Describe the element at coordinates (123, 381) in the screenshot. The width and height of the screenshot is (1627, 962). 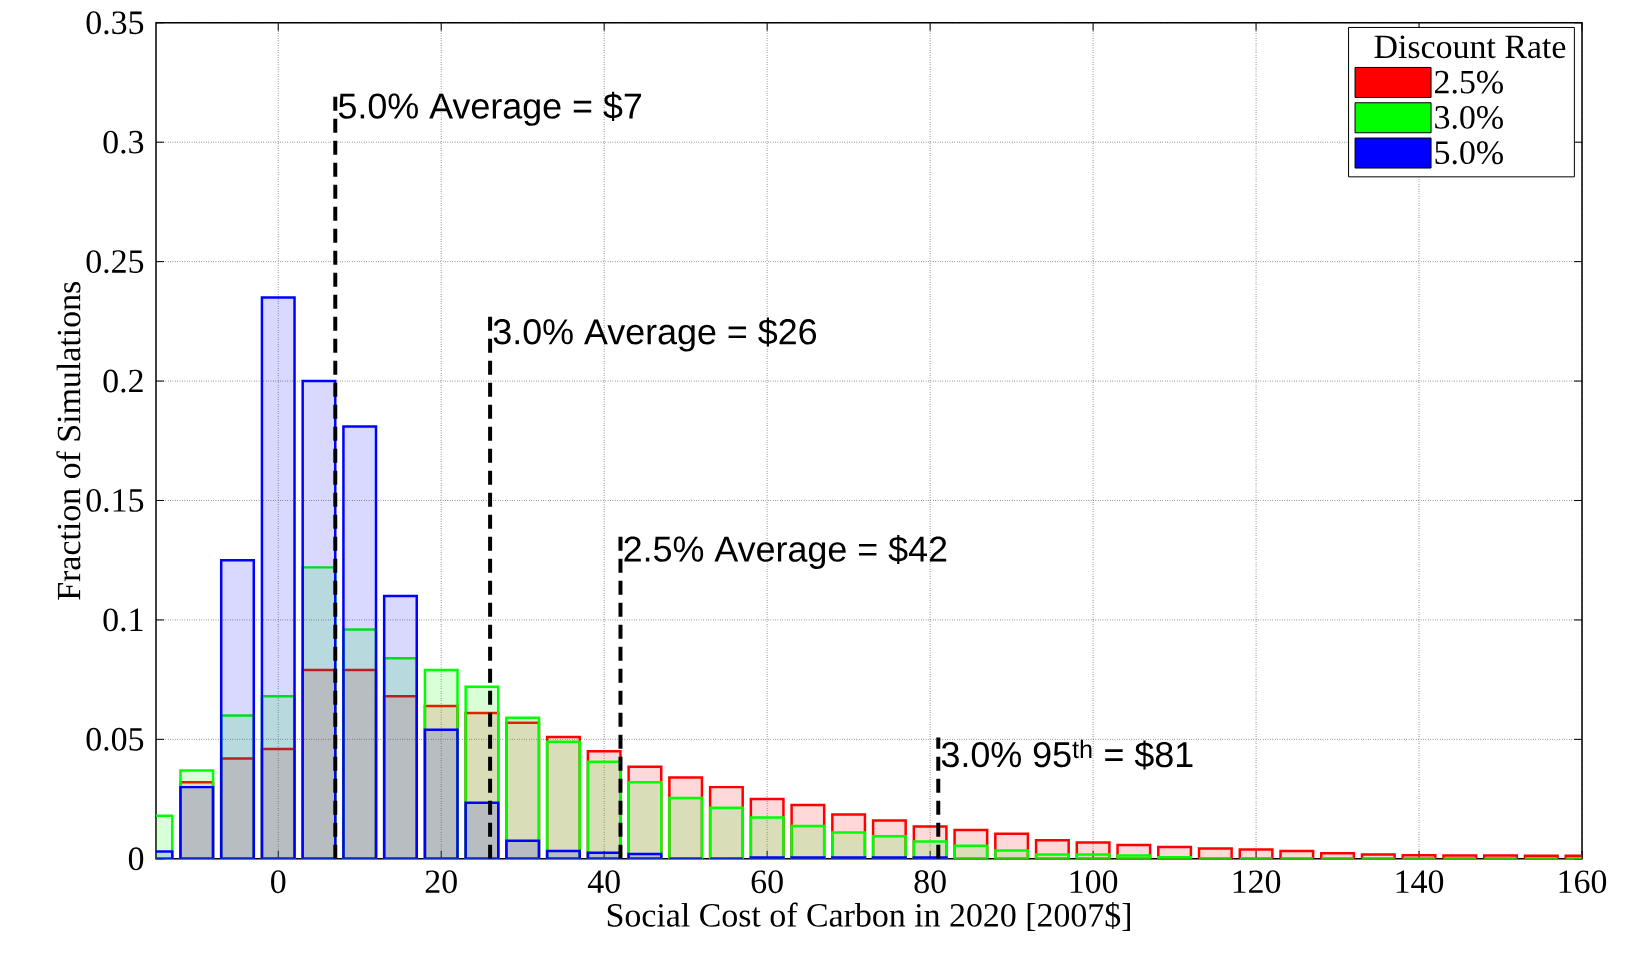
I see `y-tick-label: 0.2` at that location.